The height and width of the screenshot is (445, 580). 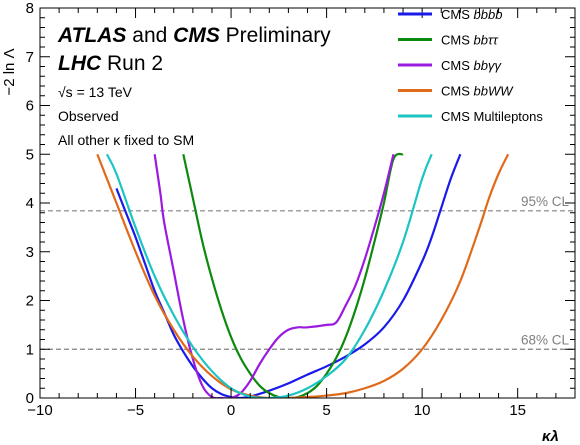 What do you see at coordinates (492, 116) in the screenshot?
I see `legend-label-4: CMS Multileptons` at bounding box center [492, 116].